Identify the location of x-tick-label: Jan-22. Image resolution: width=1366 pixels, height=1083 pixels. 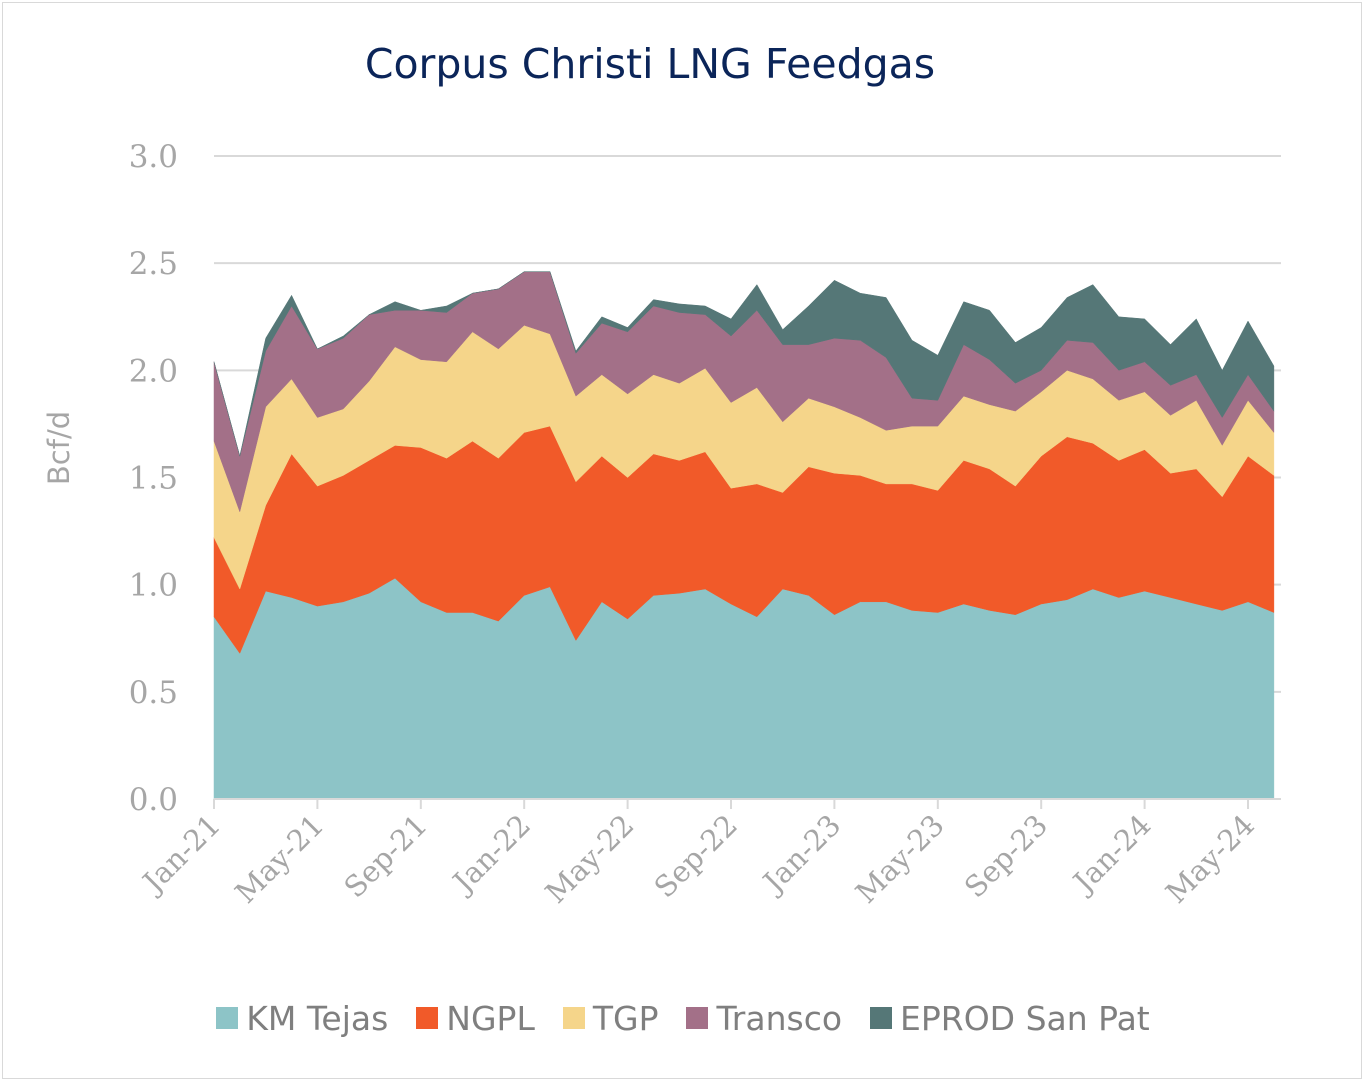
(490, 854).